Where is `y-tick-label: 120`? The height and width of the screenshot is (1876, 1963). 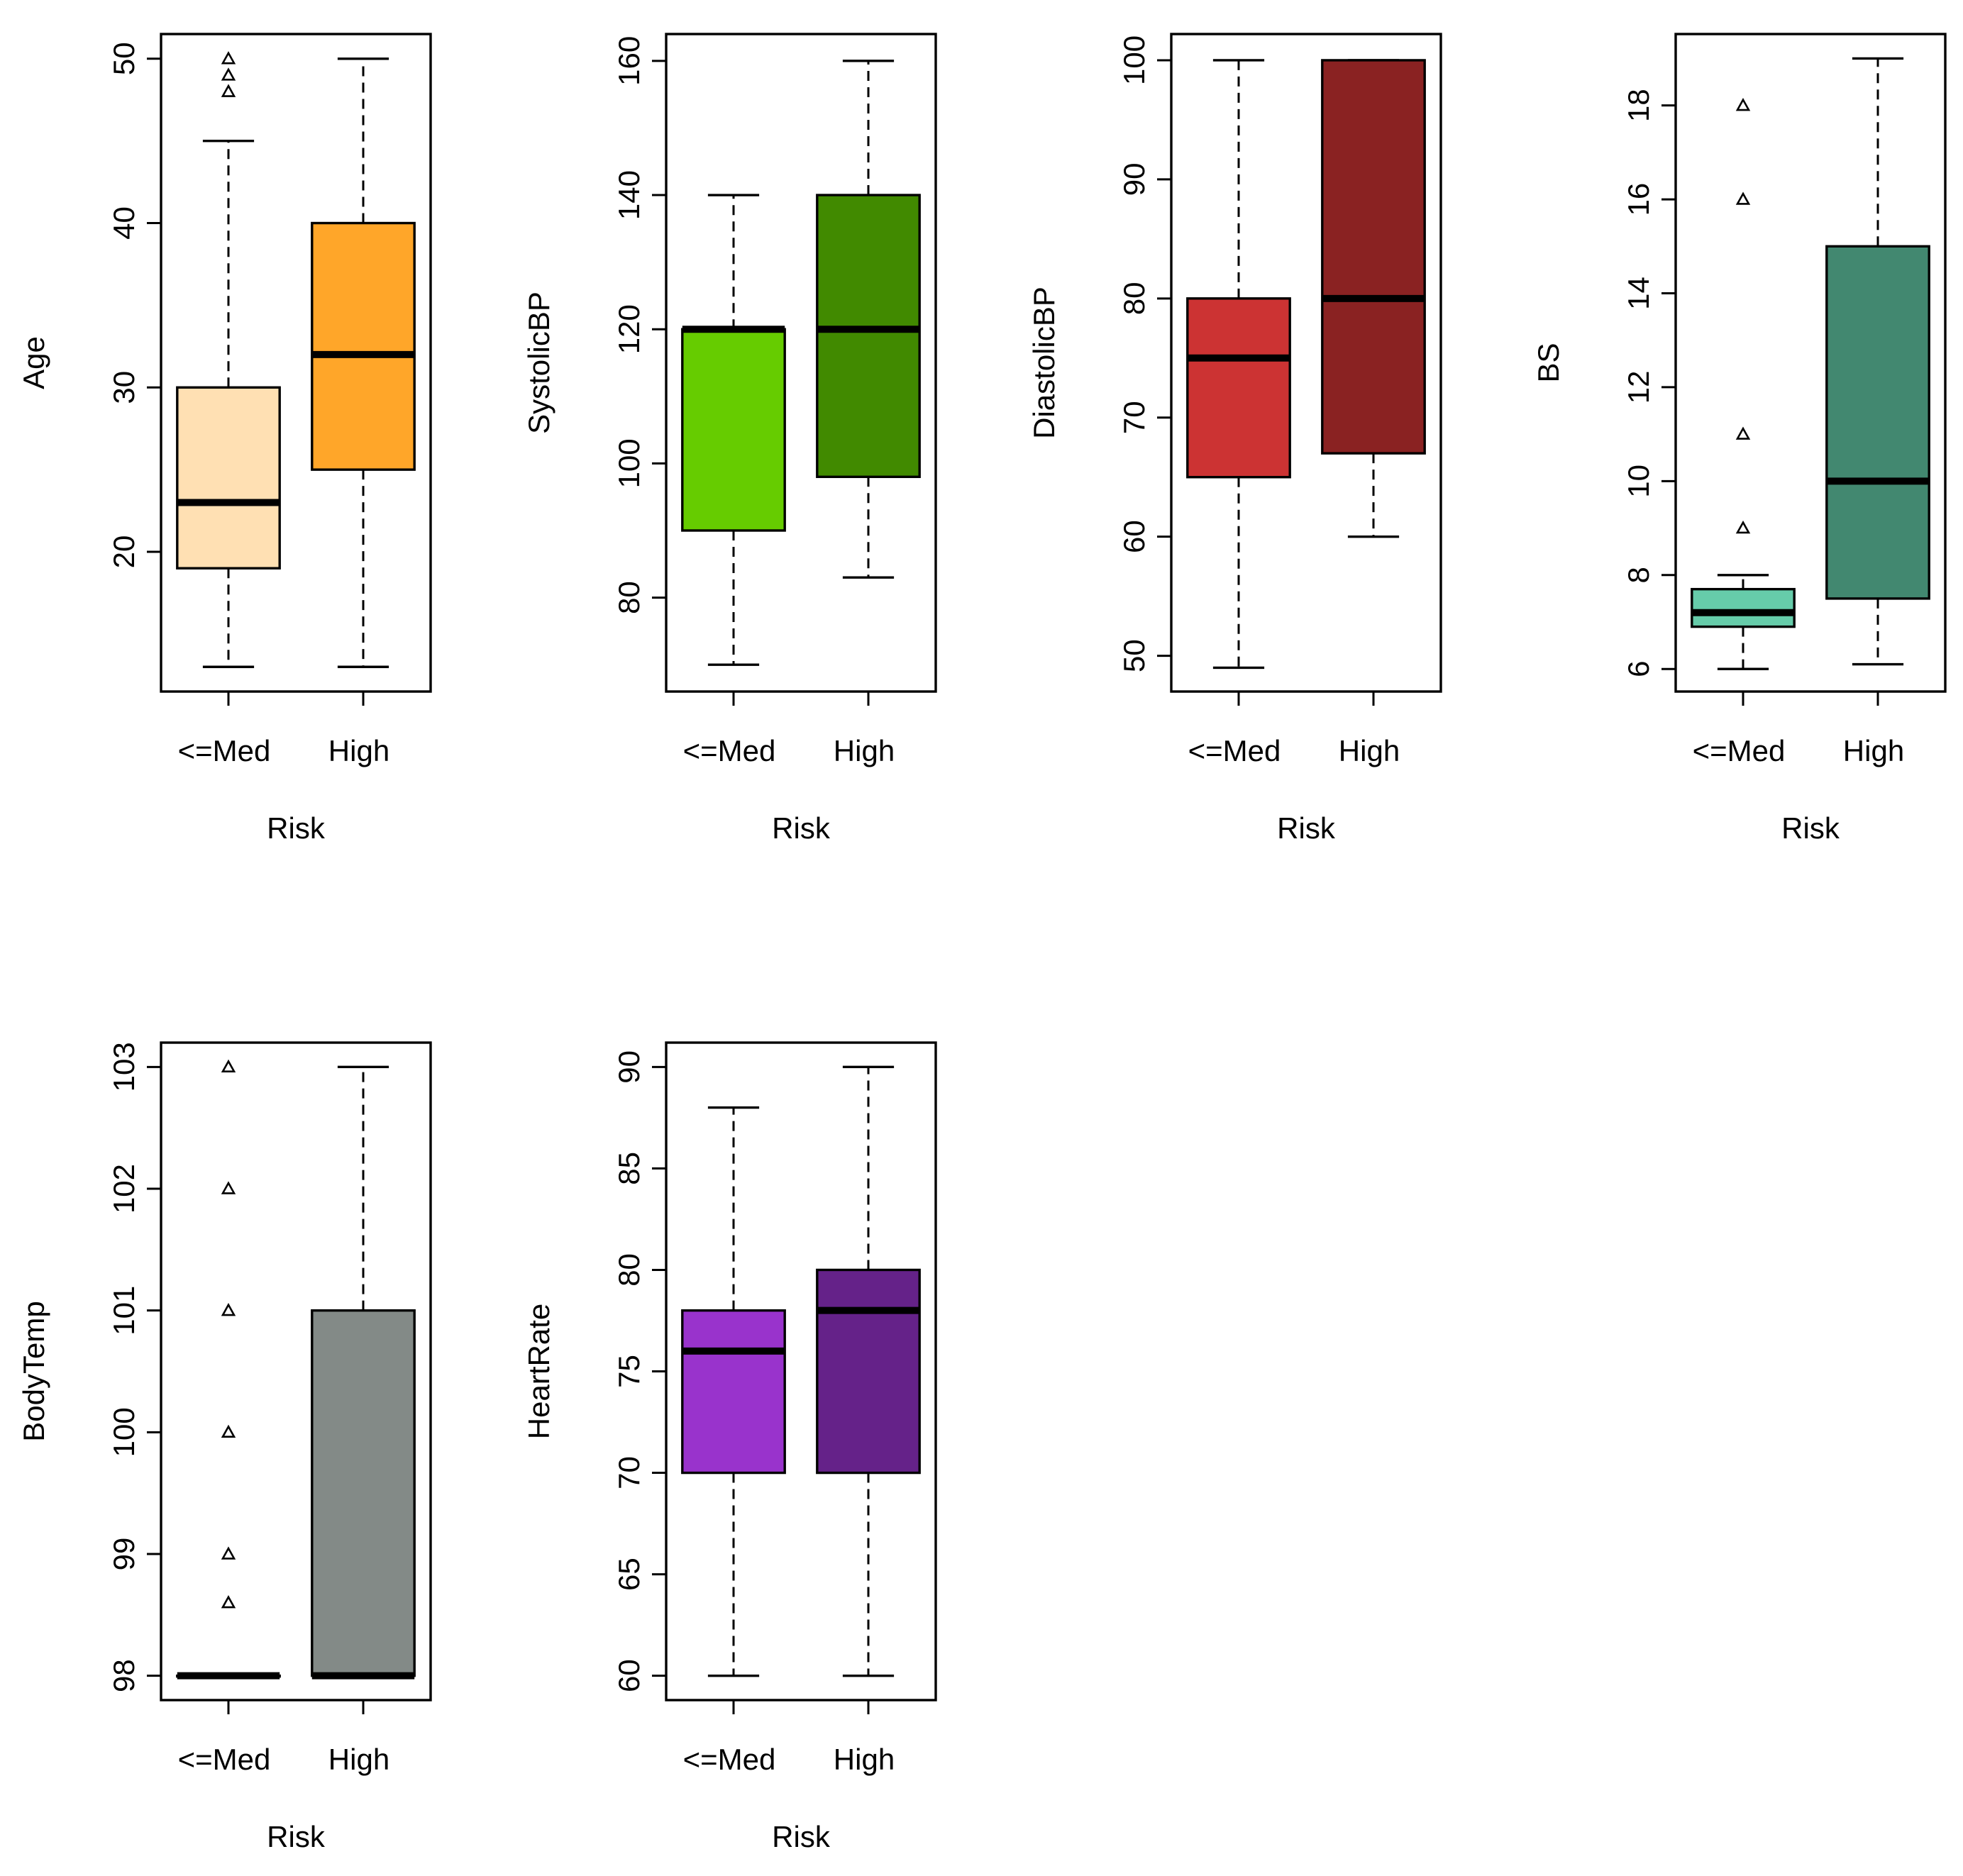
y-tick-label: 120 is located at coordinates (629, 329).